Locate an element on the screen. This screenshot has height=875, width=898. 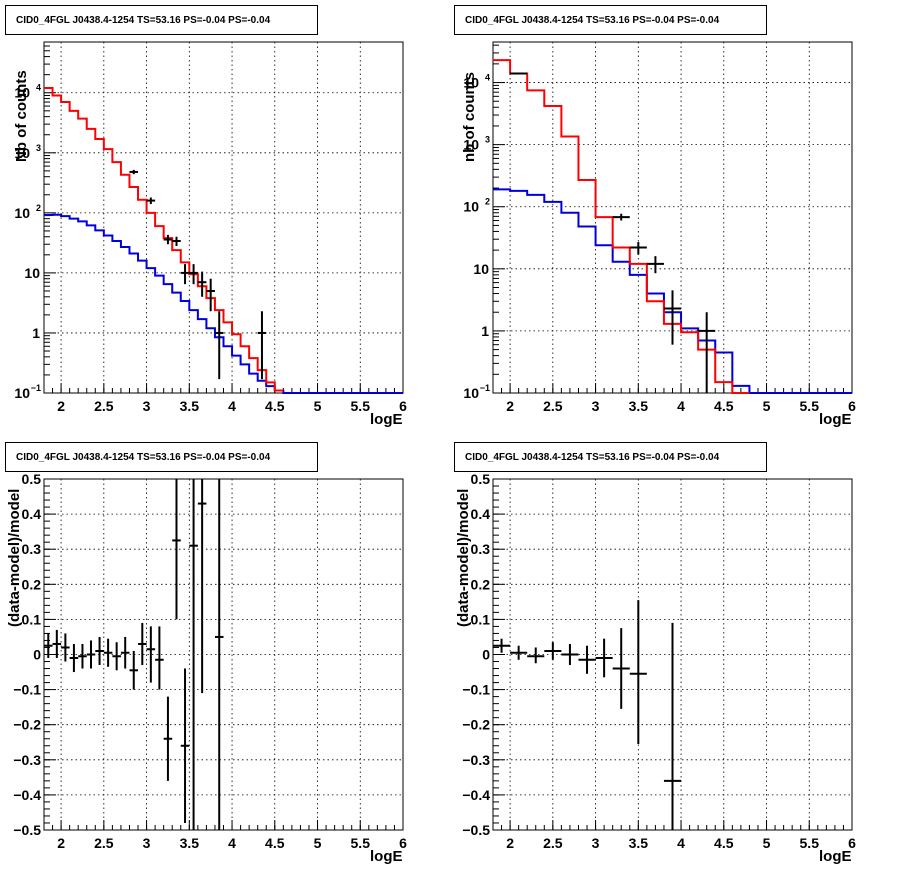
model-component-histogram is located at coordinates (223, 303).